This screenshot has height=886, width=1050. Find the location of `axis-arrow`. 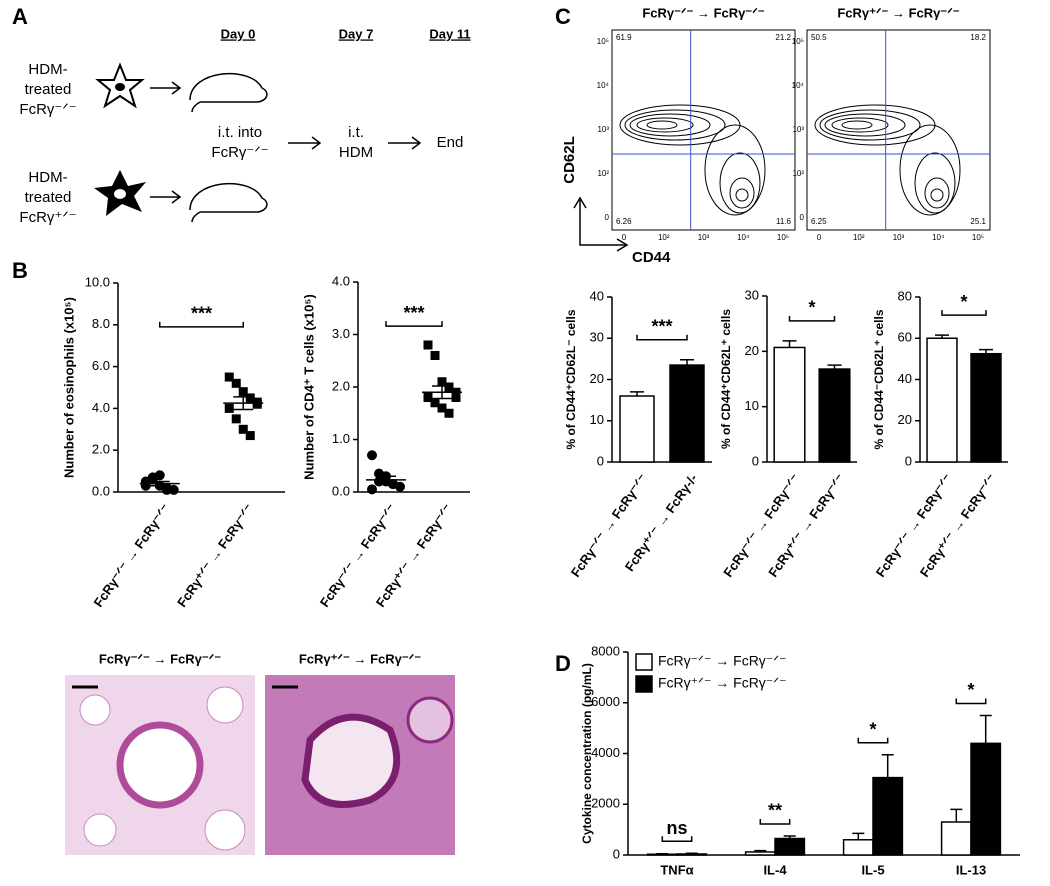

axis-arrow is located at coordinates (601, 224).